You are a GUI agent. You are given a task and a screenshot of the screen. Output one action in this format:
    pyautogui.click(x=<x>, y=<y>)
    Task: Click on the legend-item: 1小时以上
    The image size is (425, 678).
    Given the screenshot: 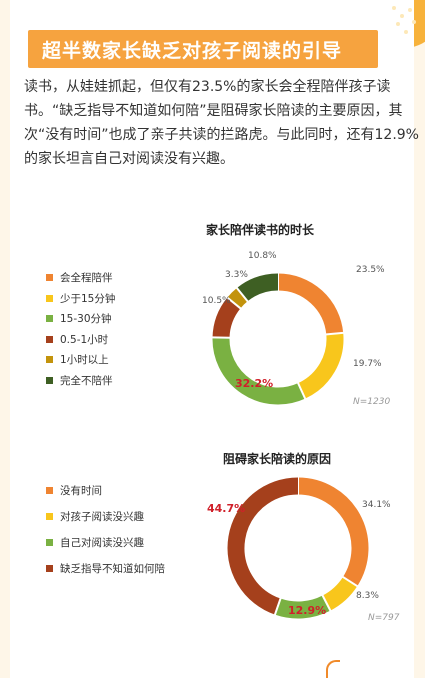 What is the action you would take?
    pyautogui.click(x=77, y=359)
    